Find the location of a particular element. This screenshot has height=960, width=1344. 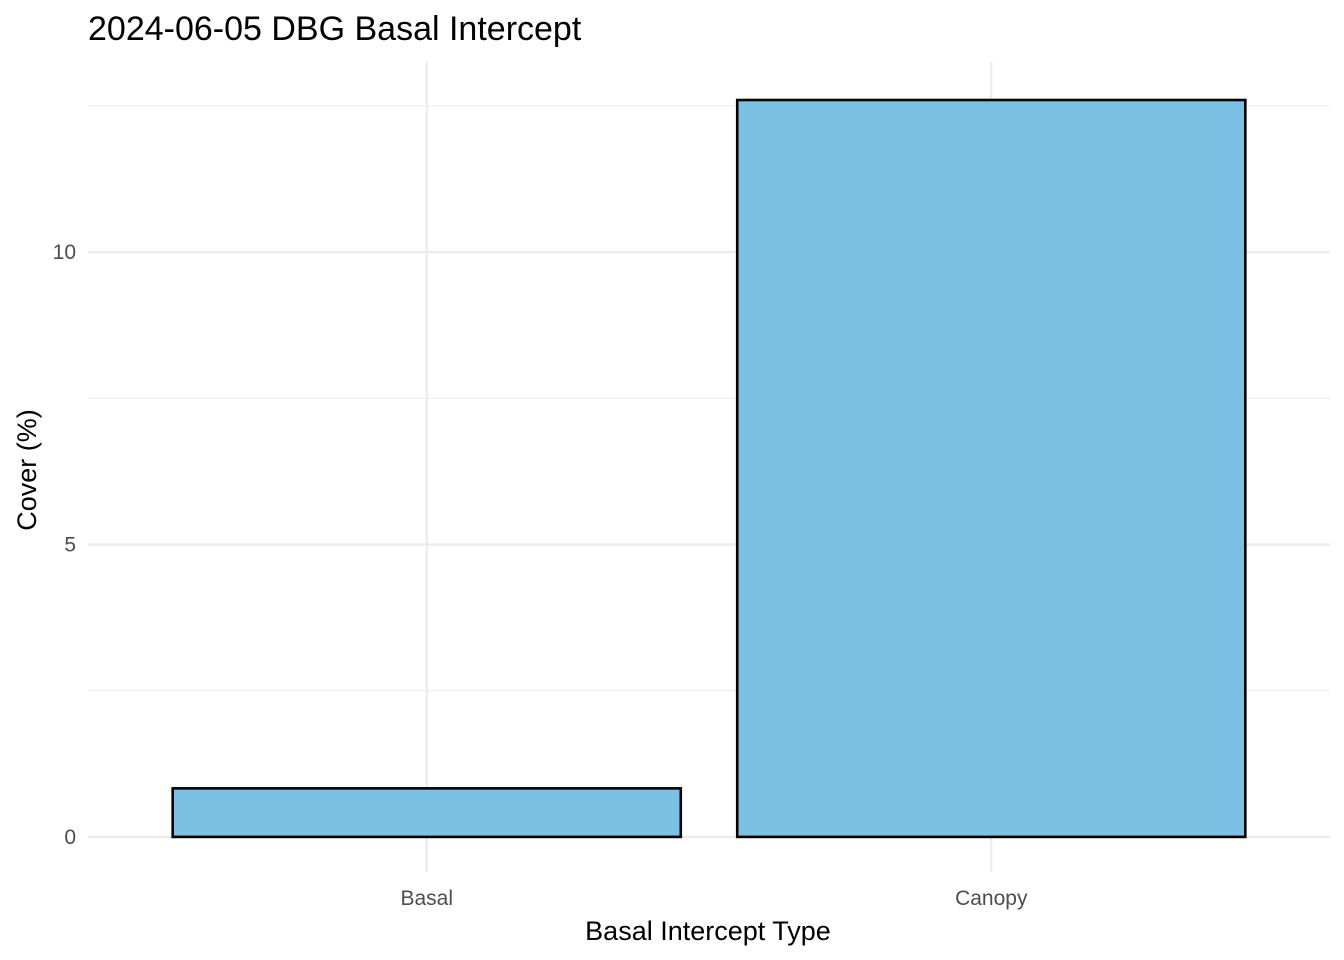

chart-title: 2024-06-05 DBG Basal Intercept is located at coordinates (335, 29).